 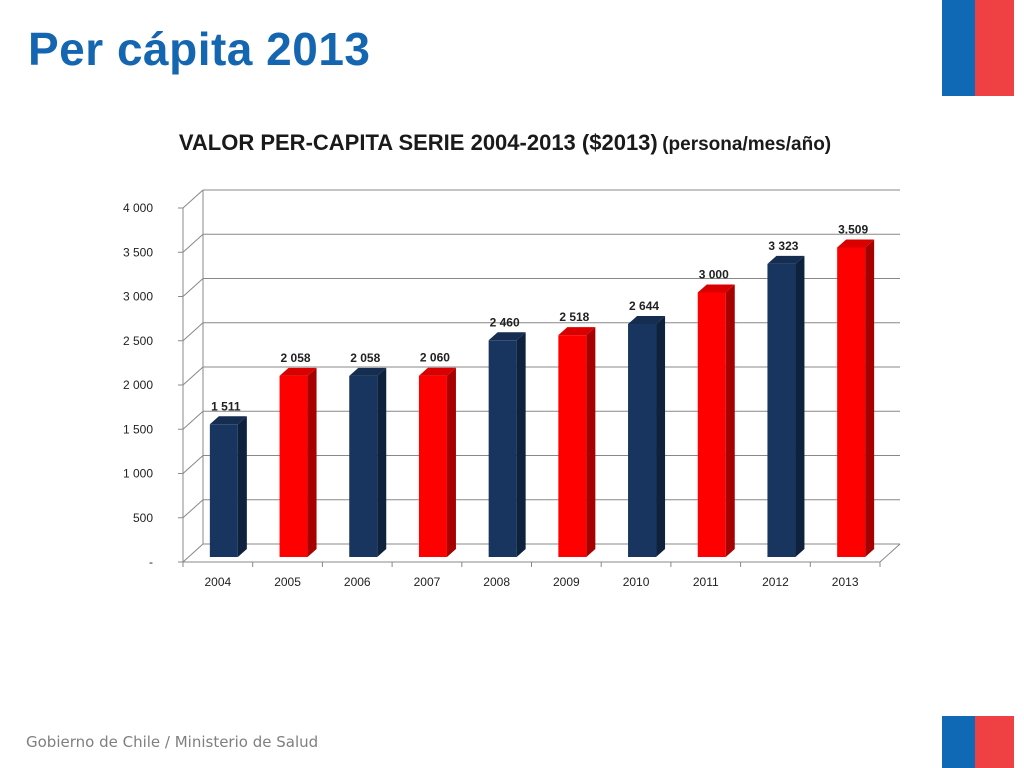 I want to click on y-tick-label: 3 000, so click(x=138, y=297).